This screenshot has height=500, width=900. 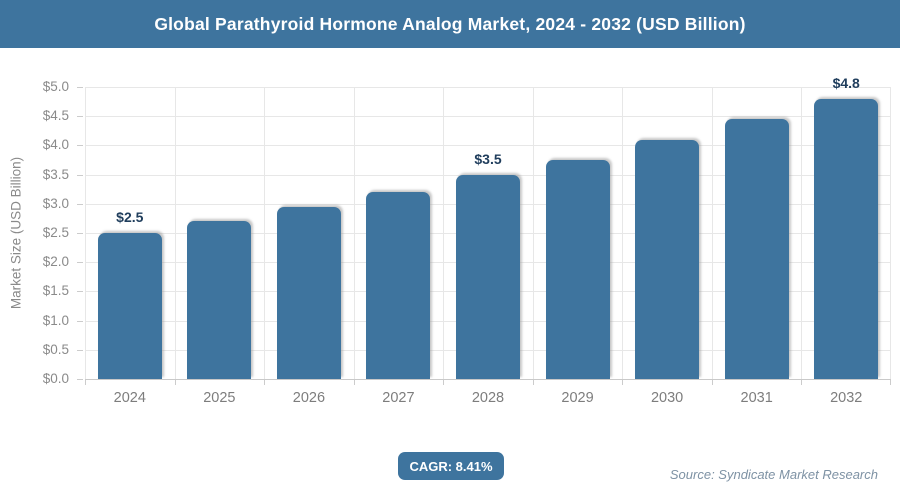 What do you see at coordinates (577, 269) in the screenshot?
I see `bar-2029` at bounding box center [577, 269].